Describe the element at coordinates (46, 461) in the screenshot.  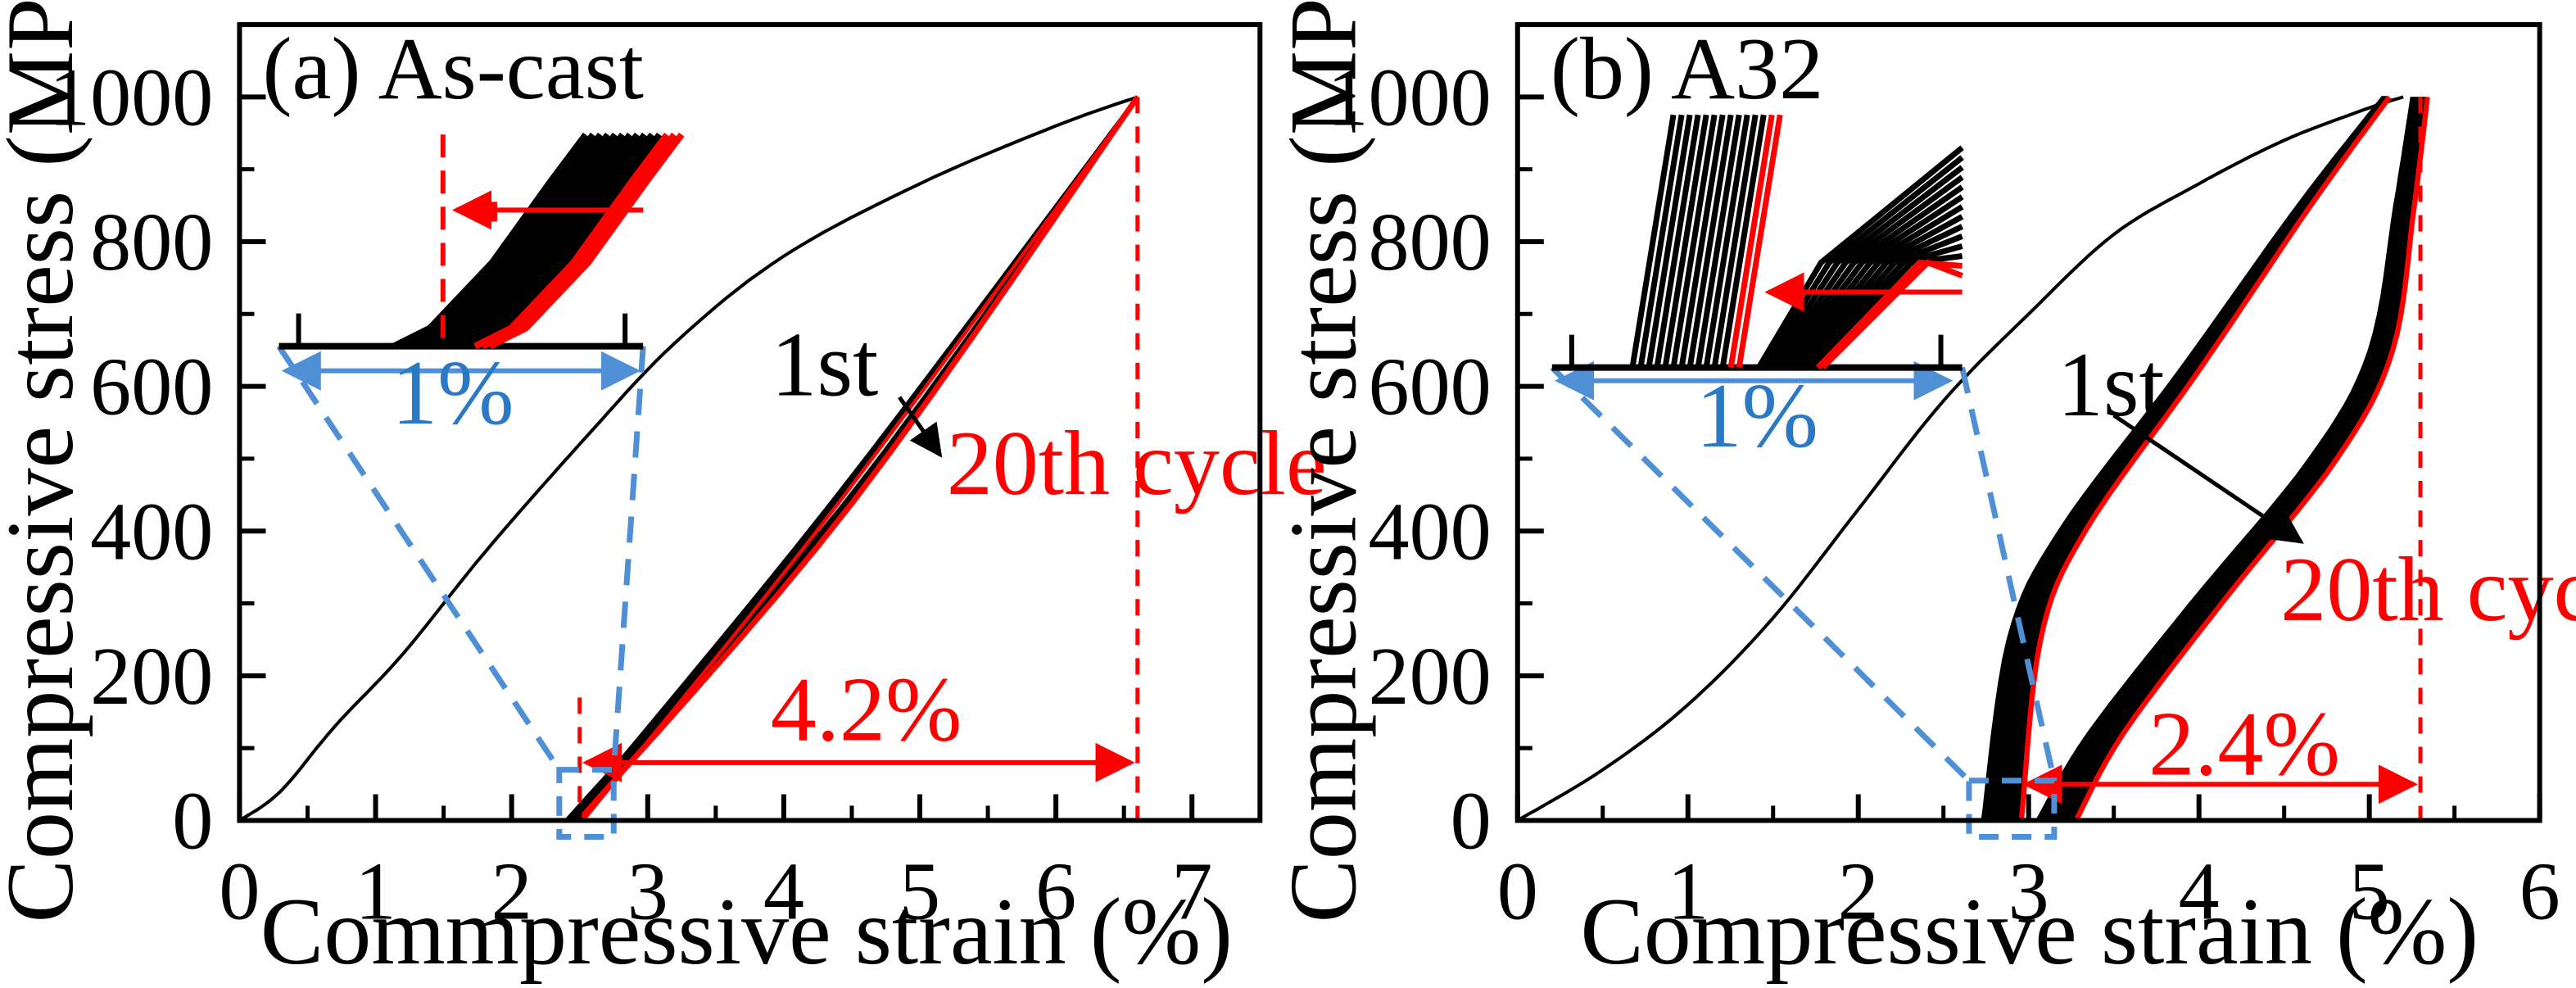
I see `a-y-axis-label: Compressive stress (MPa)` at that location.